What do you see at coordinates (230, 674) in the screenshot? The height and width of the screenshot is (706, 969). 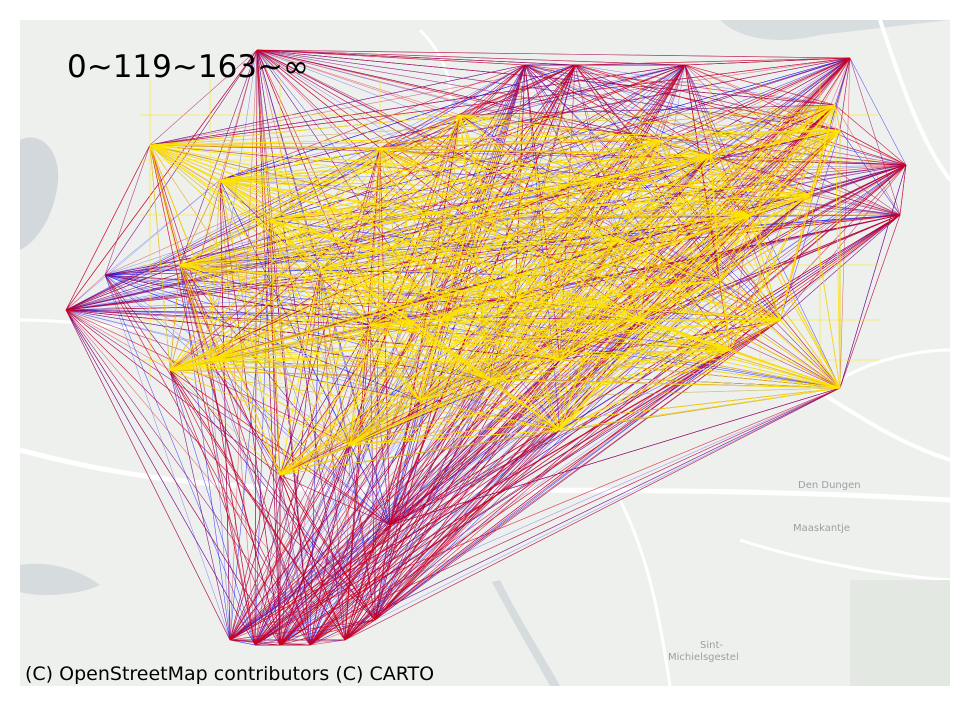 I see `map-attribution: (C) OpenStreetMap contributors (C) CARTO` at bounding box center [230, 674].